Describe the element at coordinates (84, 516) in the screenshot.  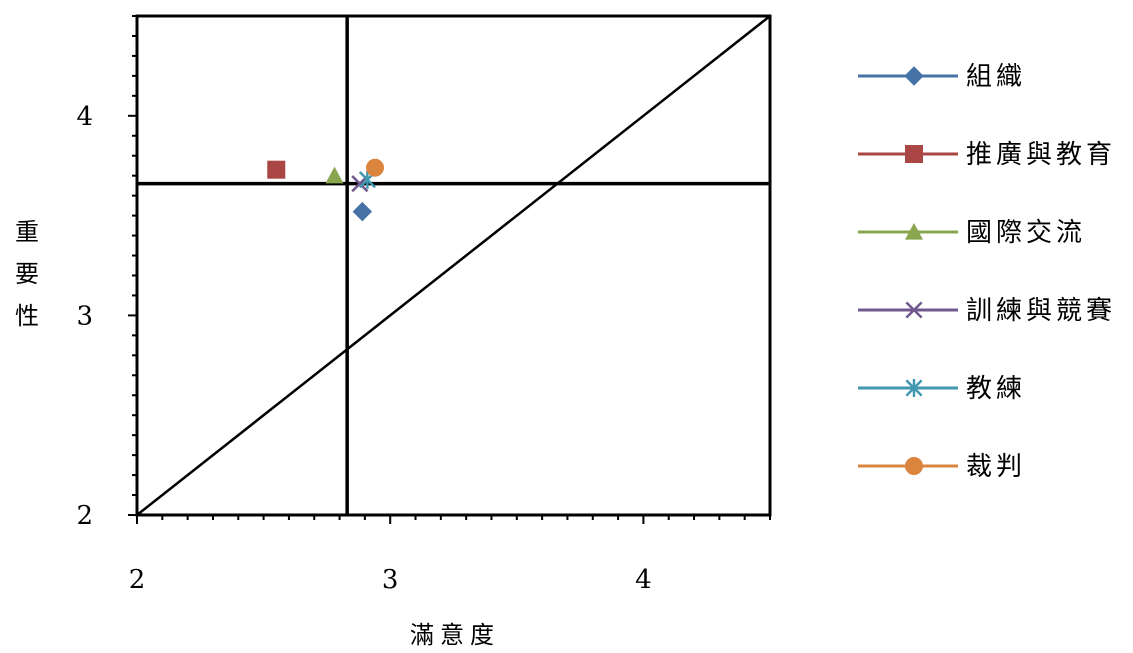
I see `y-tick-label: 2` at that location.